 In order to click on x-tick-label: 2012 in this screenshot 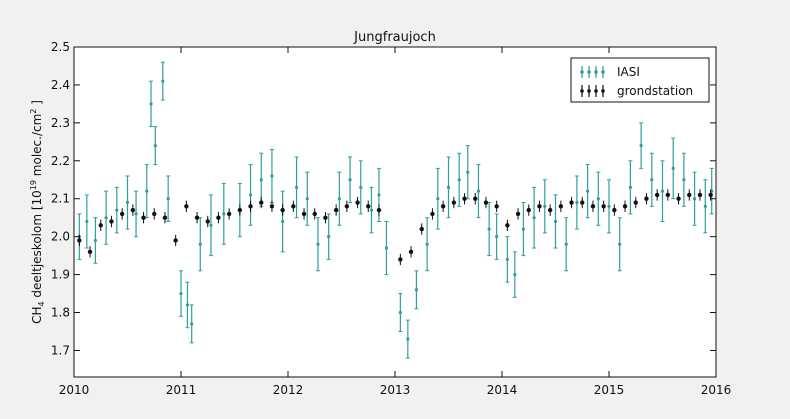, I will do `click(288, 390)`.